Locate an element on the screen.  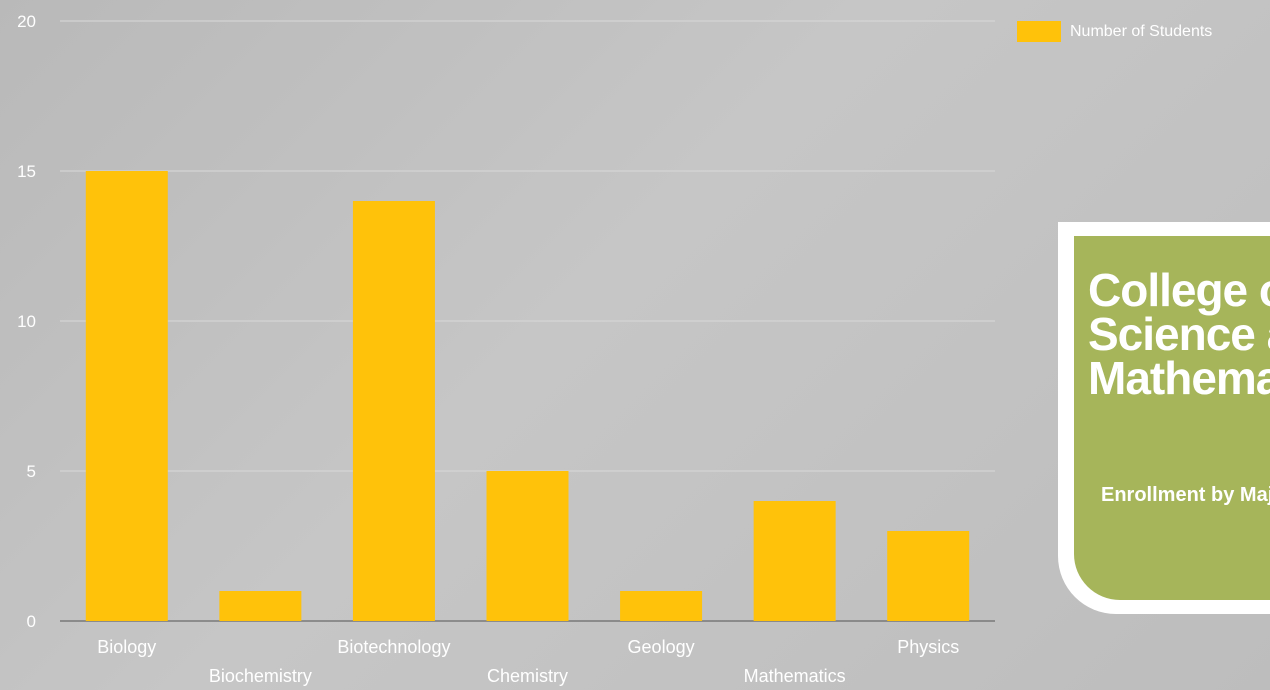
x-tick-label: Biotechnology is located at coordinates (393, 647).